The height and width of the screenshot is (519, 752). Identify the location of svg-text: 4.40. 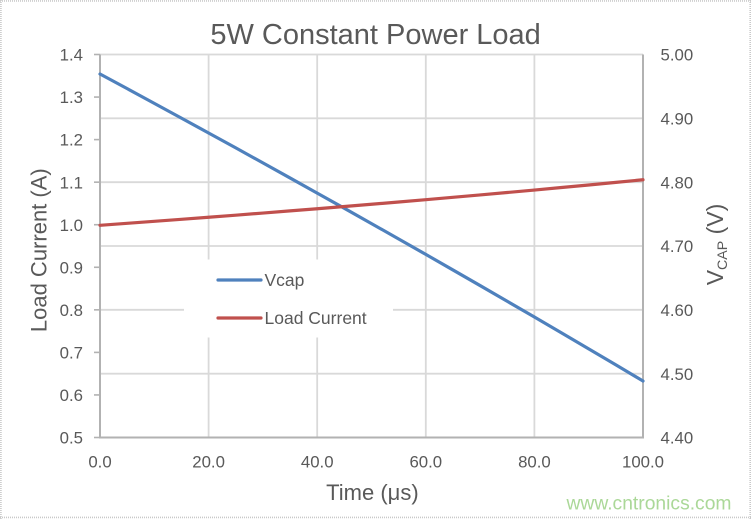
(677, 438).